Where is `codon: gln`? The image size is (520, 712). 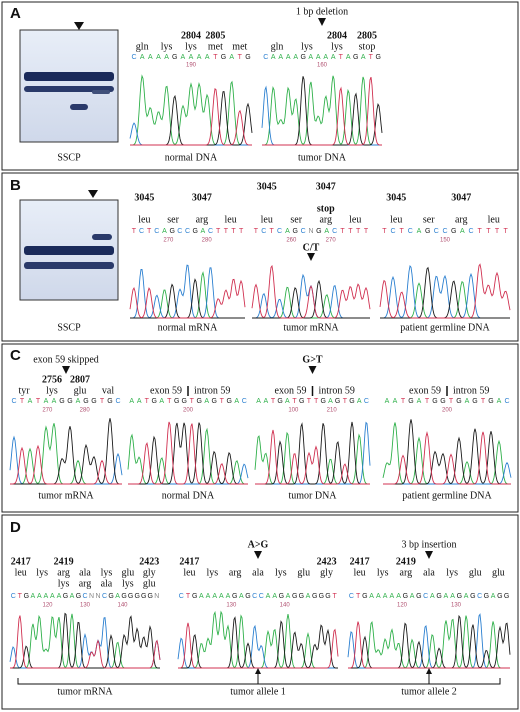 codon: gln is located at coordinates (277, 46).